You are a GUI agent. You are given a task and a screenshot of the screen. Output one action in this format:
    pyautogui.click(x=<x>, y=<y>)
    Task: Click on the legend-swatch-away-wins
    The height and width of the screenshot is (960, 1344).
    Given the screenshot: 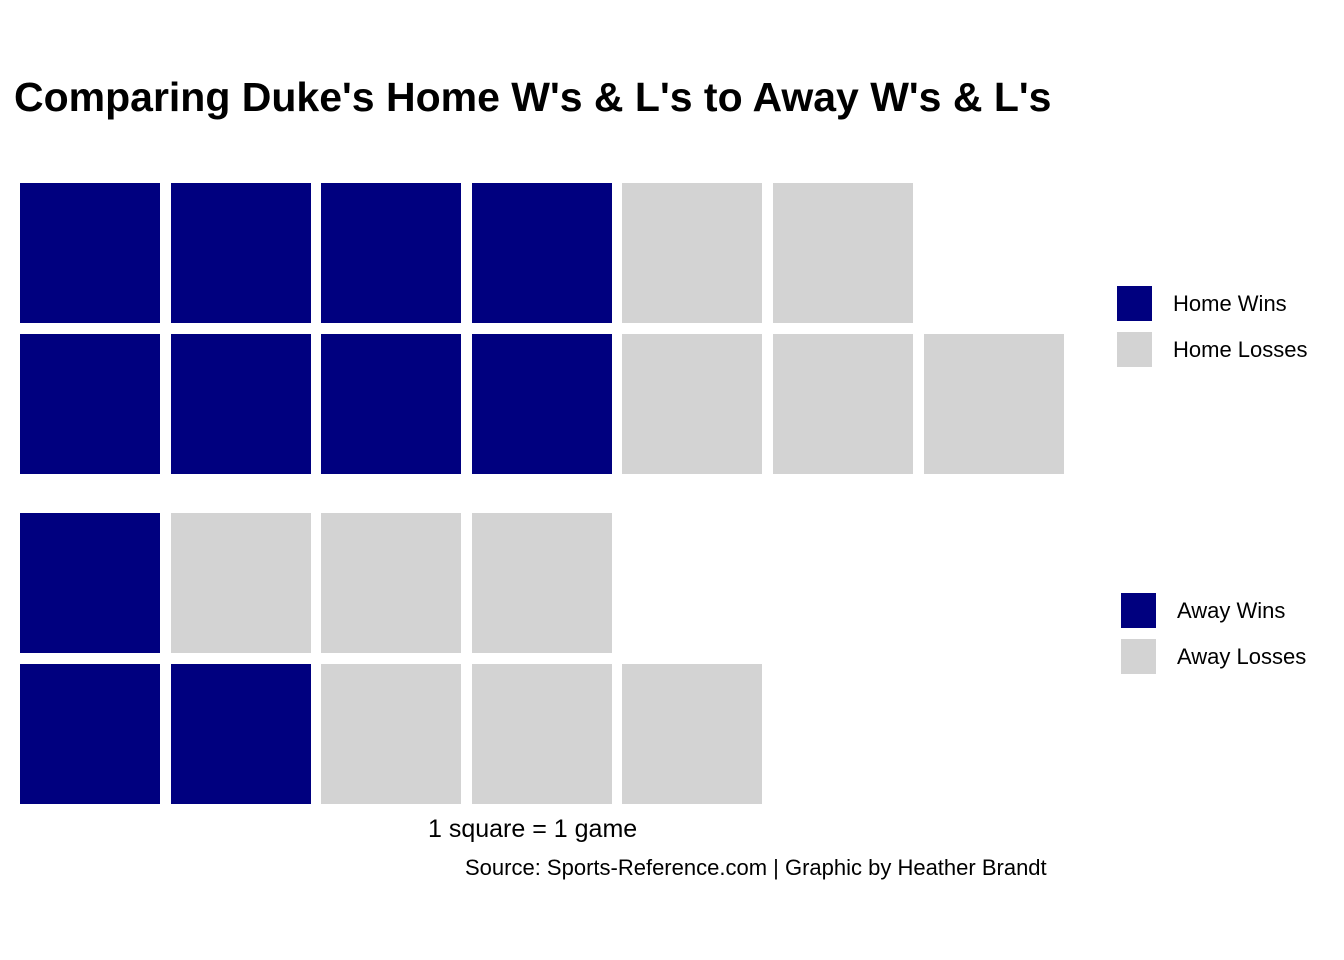 What is the action you would take?
    pyautogui.click(x=1138, y=610)
    